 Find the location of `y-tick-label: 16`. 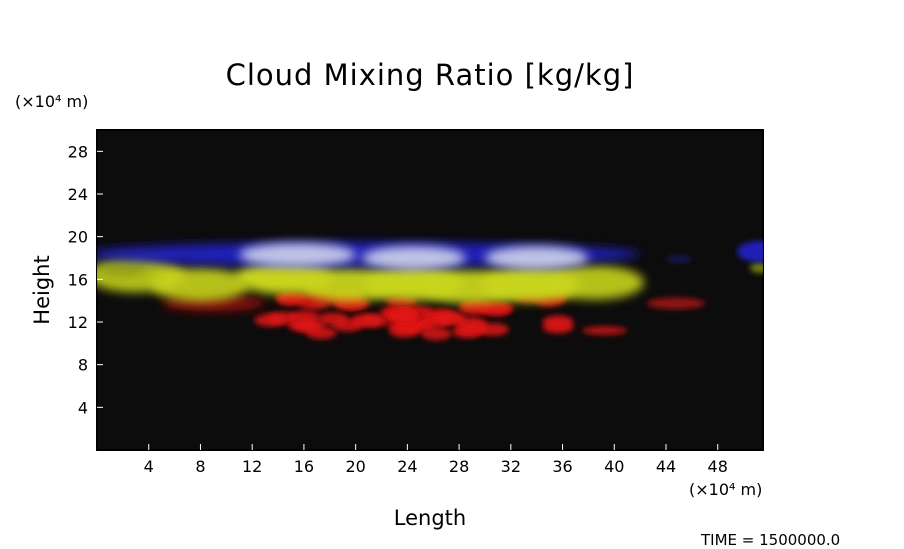

y-tick-label: 16 is located at coordinates (78, 279).